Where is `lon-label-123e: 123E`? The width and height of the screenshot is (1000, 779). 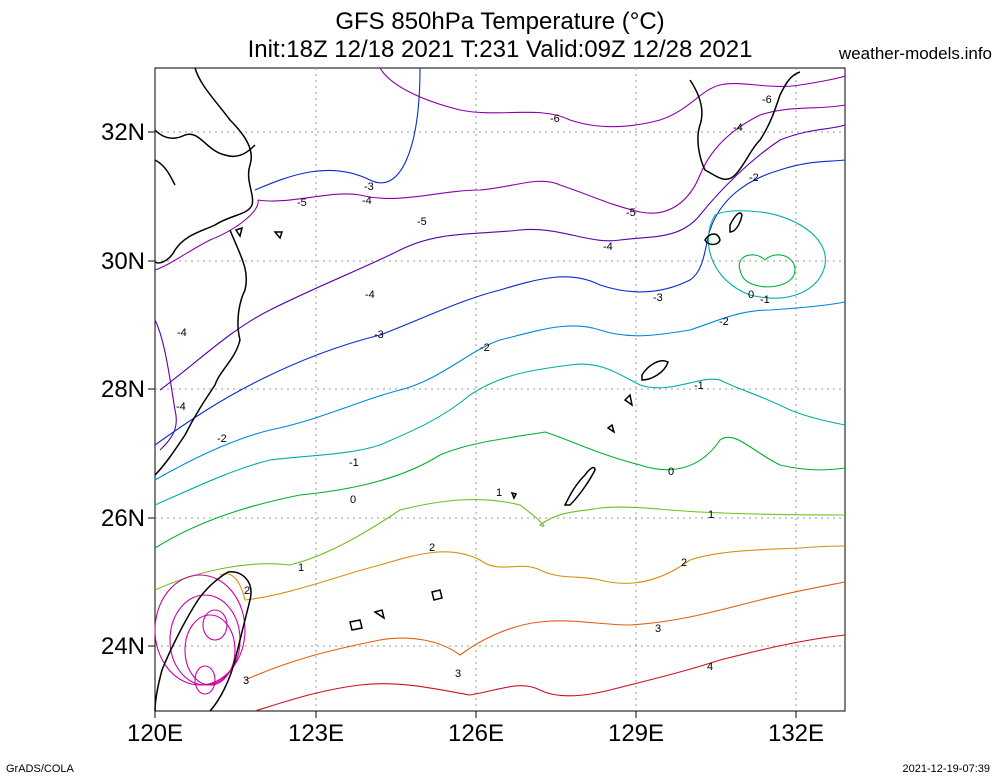 lon-label-123e: 123E is located at coordinates (316, 733).